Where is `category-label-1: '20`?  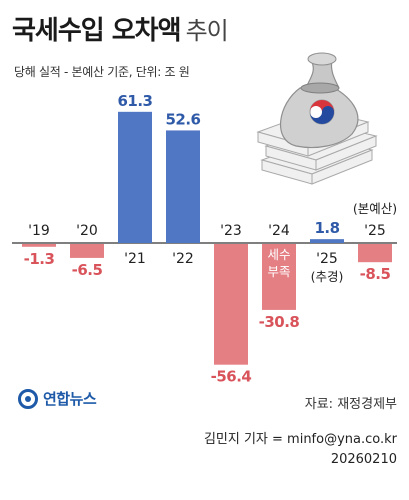
category-label-1: '20 is located at coordinates (87, 231).